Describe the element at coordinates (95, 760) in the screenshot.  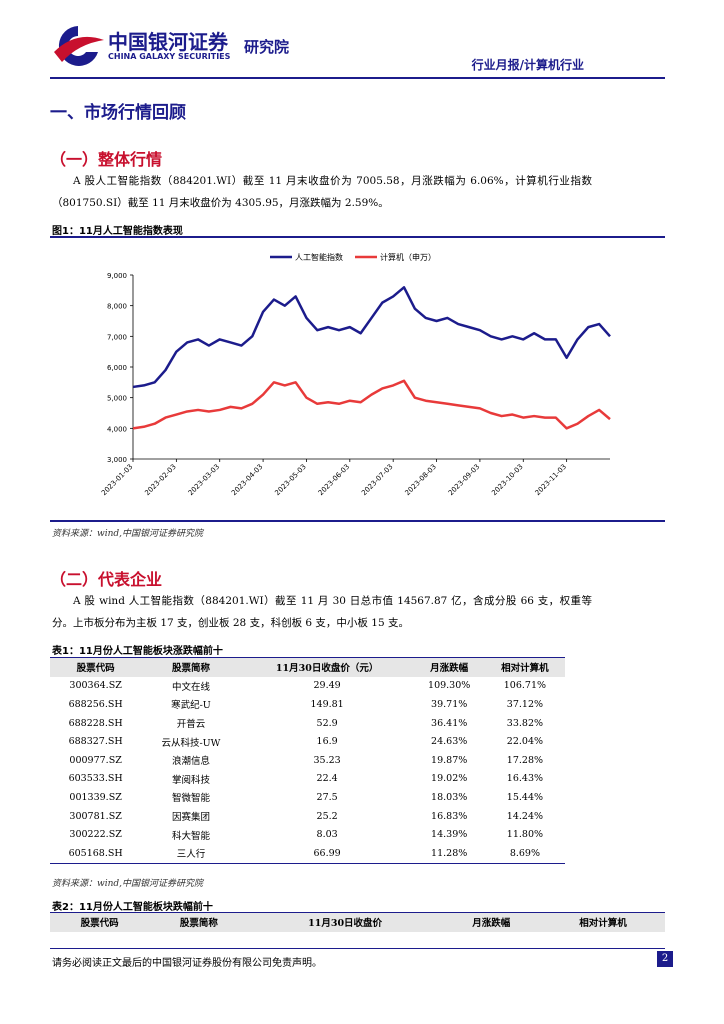
I see `cell: 000977.SZ` at that location.